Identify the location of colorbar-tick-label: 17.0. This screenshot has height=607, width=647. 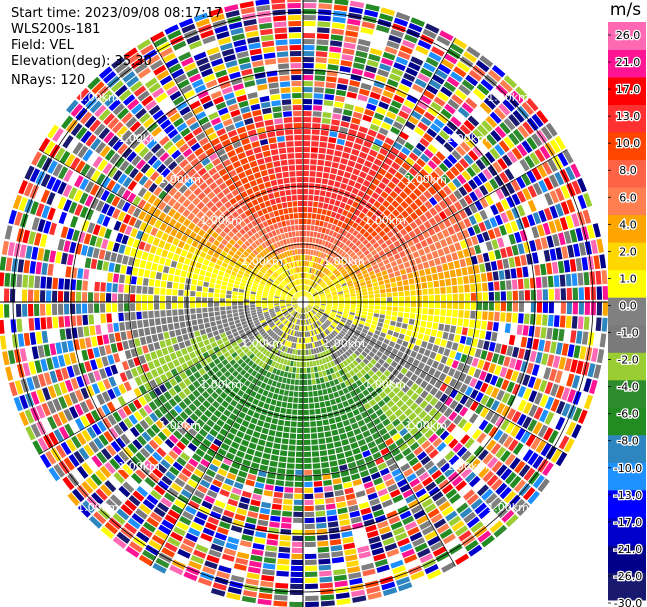
(628, 89).